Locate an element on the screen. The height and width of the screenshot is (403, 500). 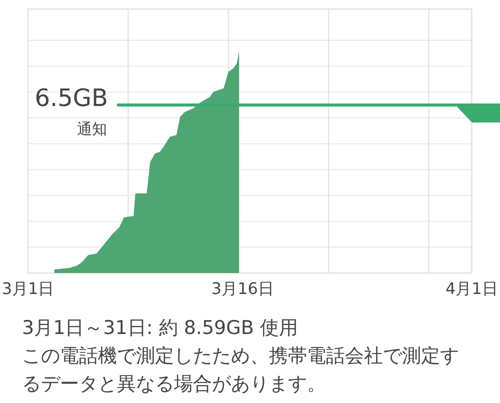
annotation: 3月1日～31日: 約 8.59GB 使用 is located at coordinates (160, 328).